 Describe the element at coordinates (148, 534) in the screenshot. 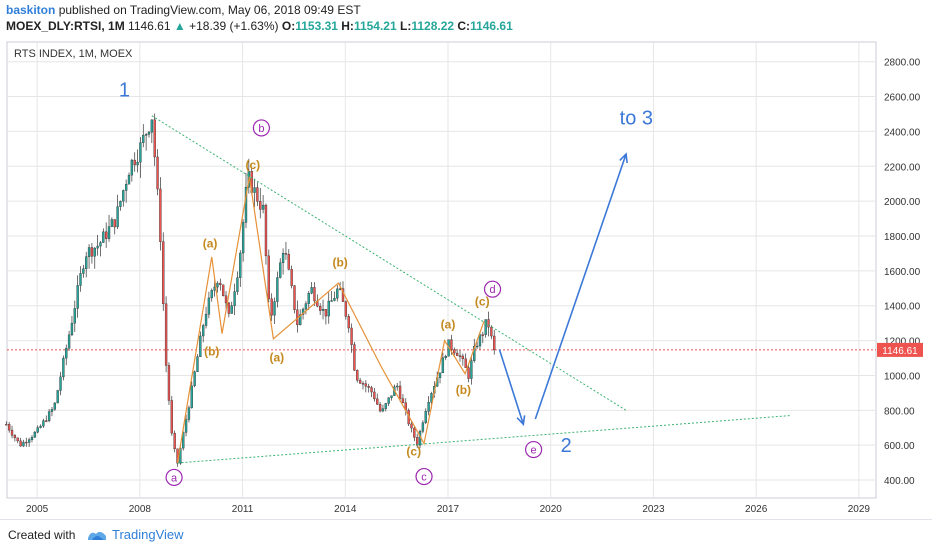

I see `tradingview-link: TradingView` at that location.